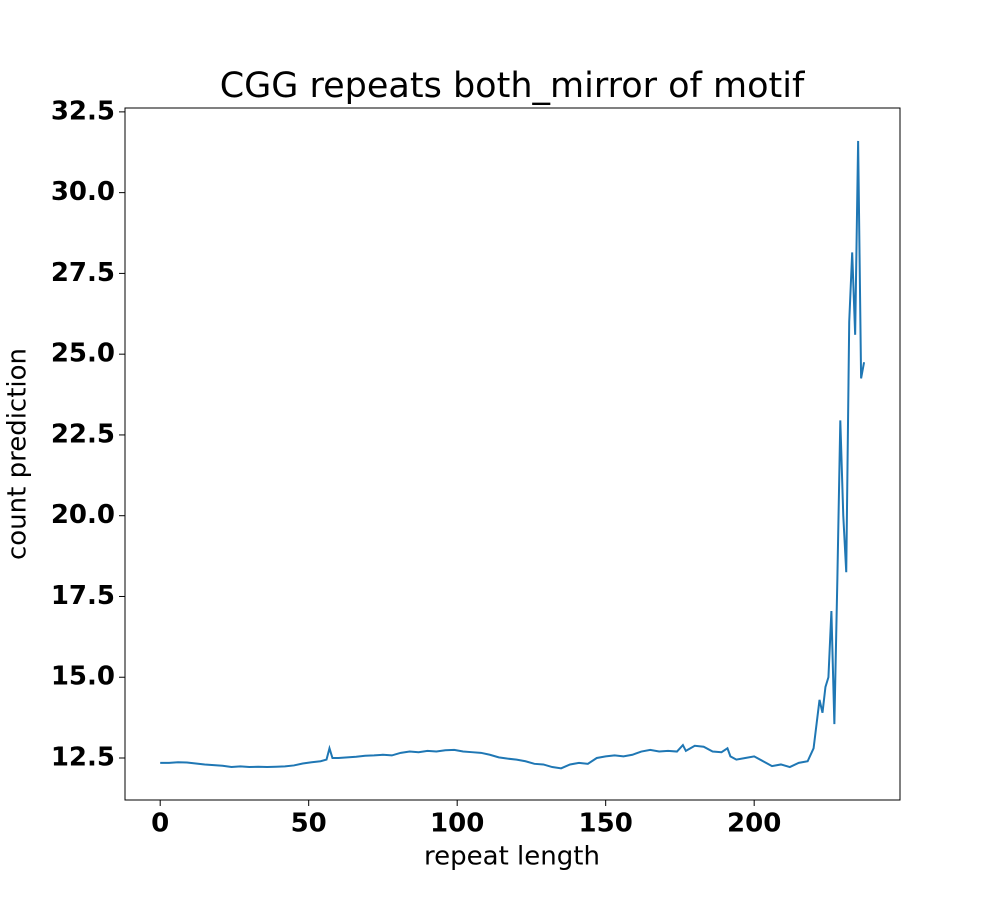 The height and width of the screenshot is (900, 1000). Describe the element at coordinates (309, 824) in the screenshot. I see `x-tick-label: 50` at that location.